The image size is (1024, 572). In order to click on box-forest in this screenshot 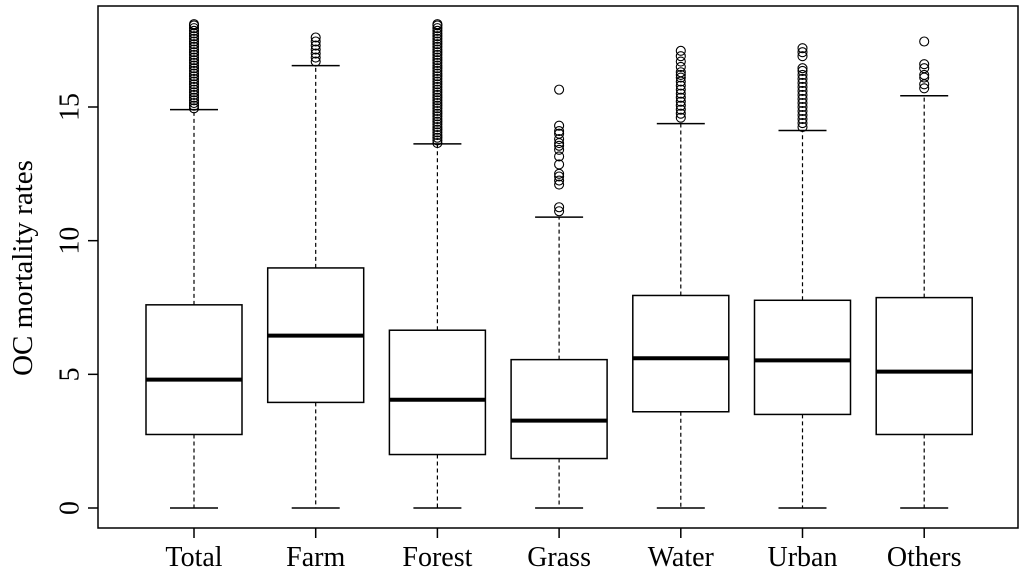, I will do `click(437, 264)`.